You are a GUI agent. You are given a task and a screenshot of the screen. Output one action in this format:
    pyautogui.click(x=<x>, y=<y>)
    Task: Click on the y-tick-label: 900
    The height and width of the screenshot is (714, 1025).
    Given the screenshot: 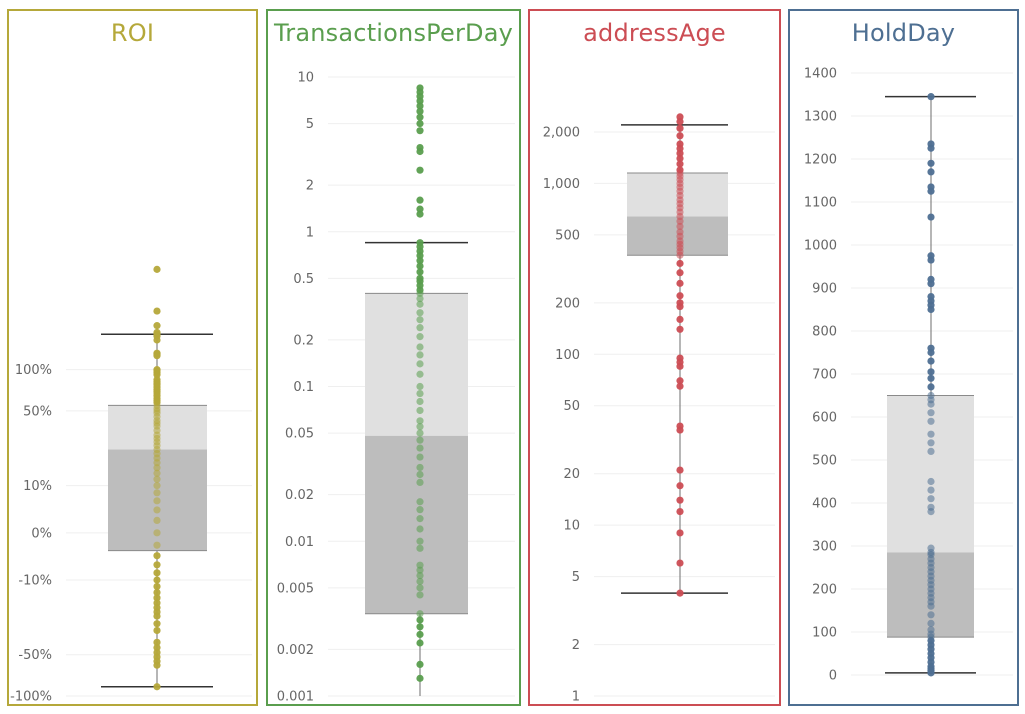 What is the action you would take?
    pyautogui.click(x=824, y=289)
    